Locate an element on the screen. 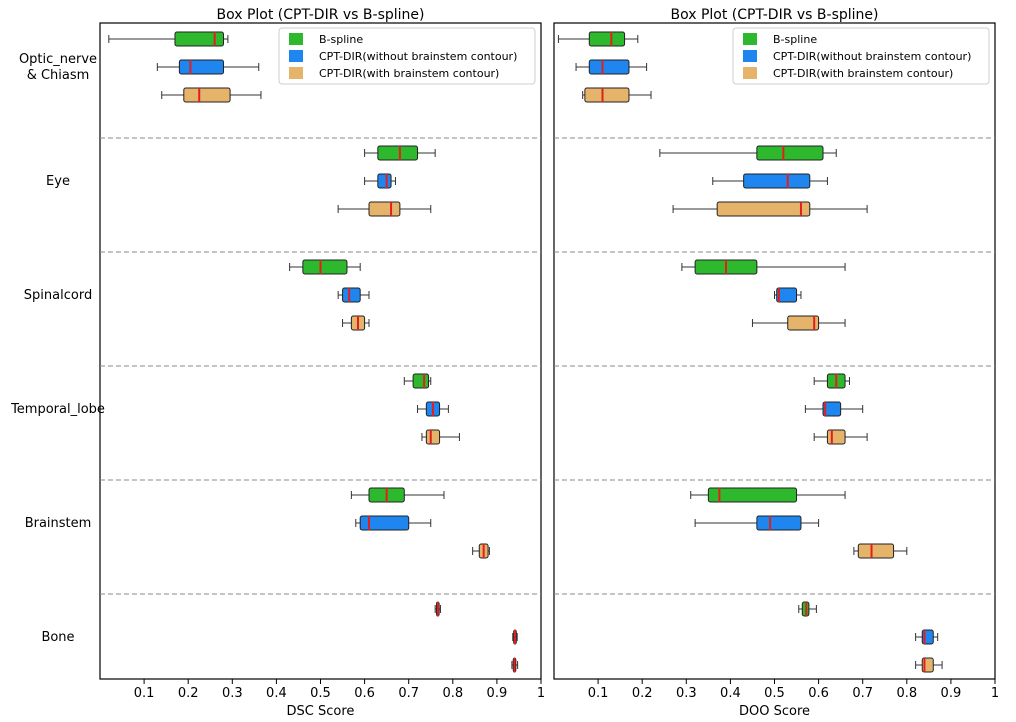  category-label: Bone is located at coordinates (57, 637).